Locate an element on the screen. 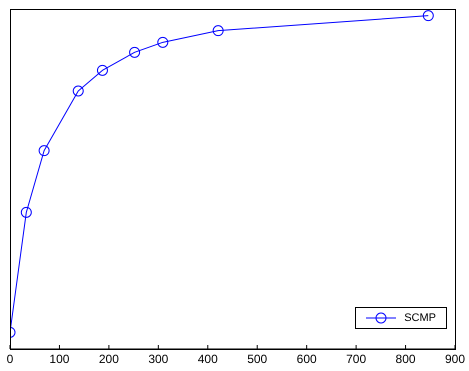 This screenshot has width=469, height=371. x-tick-label: 200 is located at coordinates (109, 359).